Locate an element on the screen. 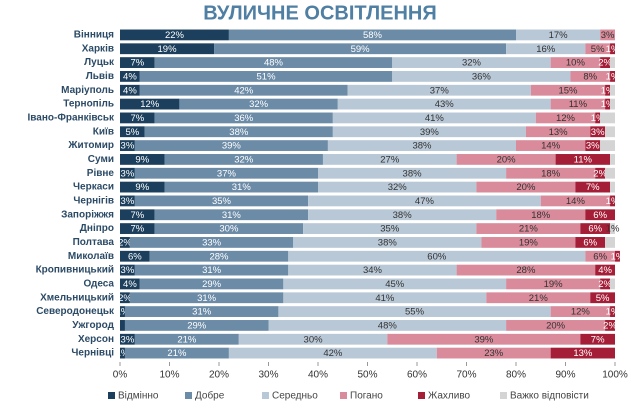 The width and height of the screenshot is (640, 406). data-label: 43% is located at coordinates (445, 104).